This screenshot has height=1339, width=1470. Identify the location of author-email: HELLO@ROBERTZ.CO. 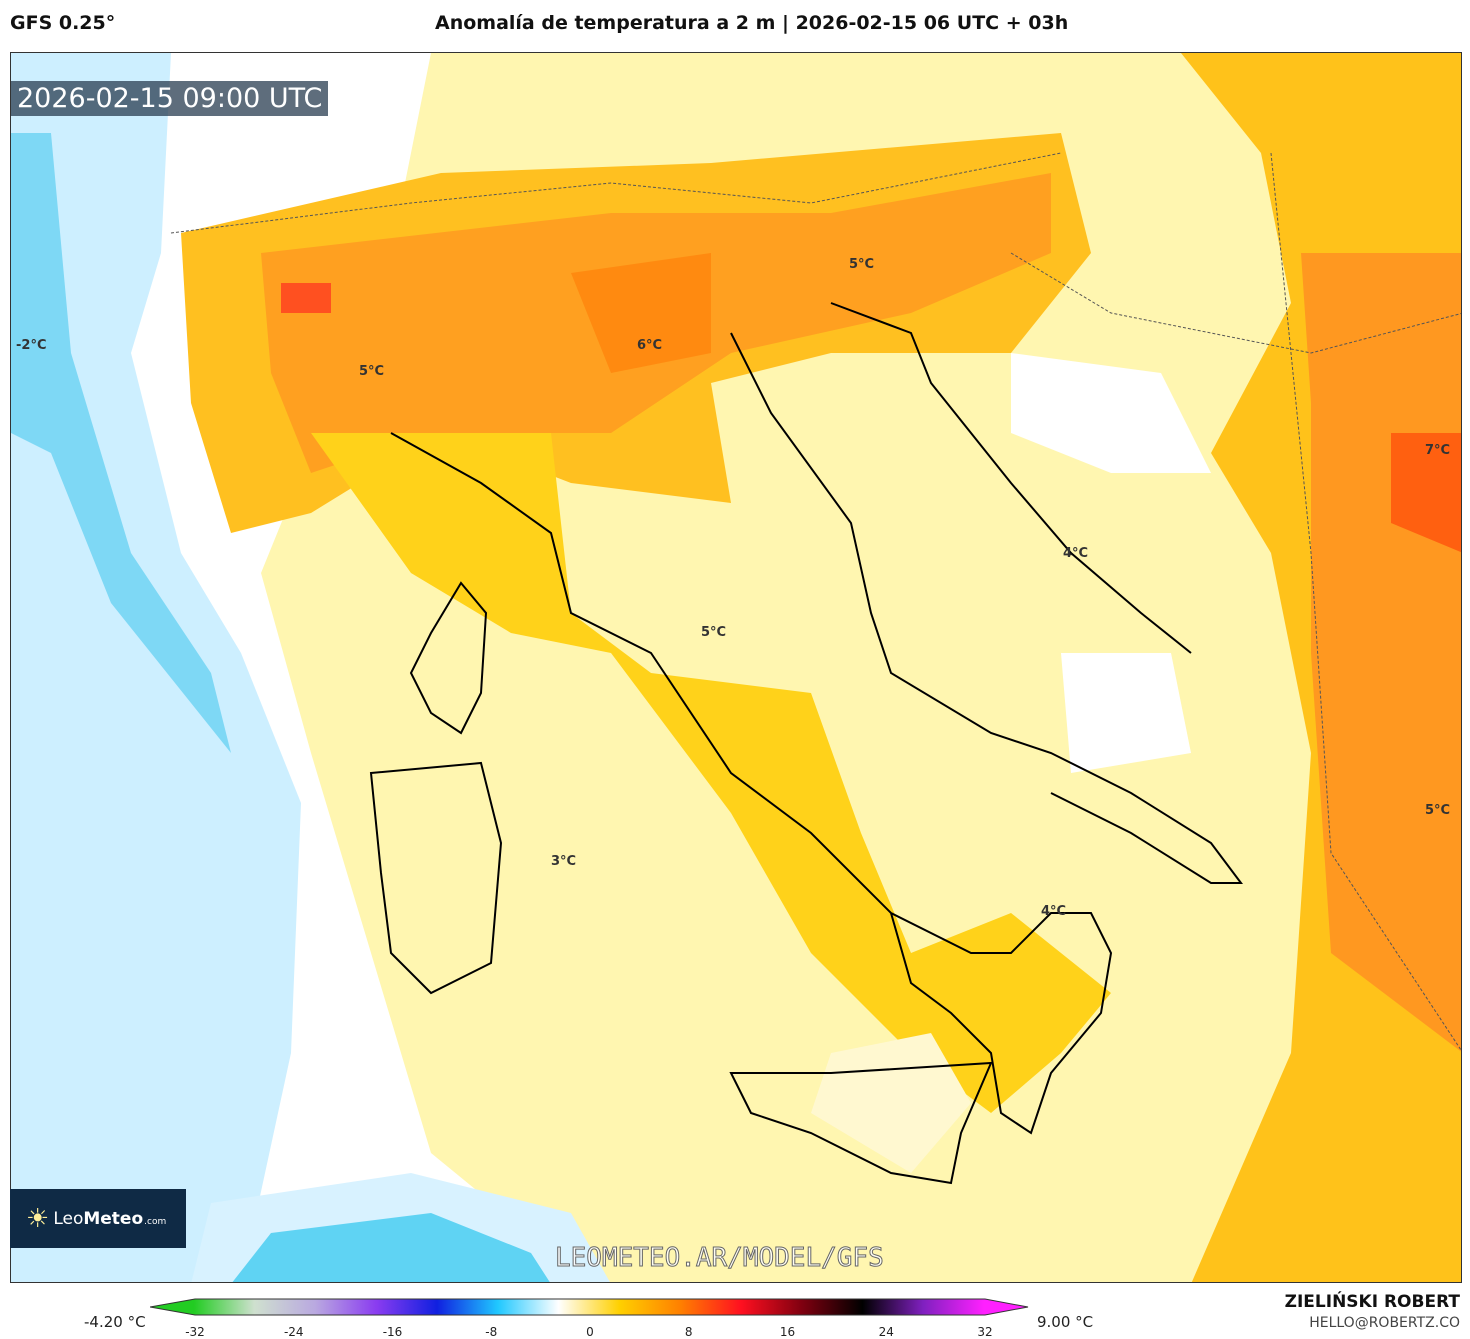
(1384, 1323).